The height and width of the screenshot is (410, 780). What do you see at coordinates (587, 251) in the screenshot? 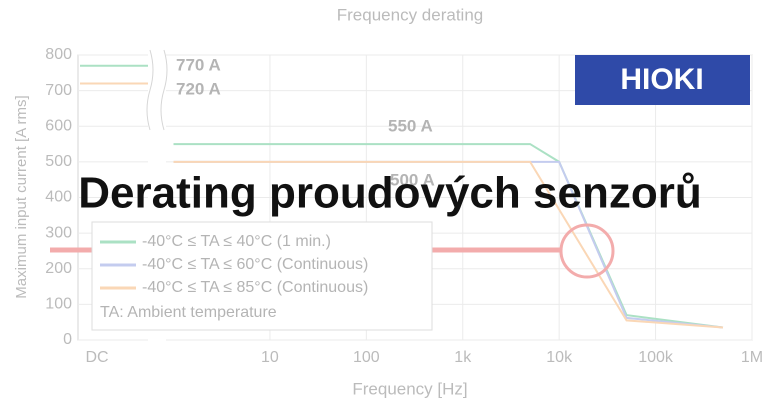
I see `highlight-circle` at bounding box center [587, 251].